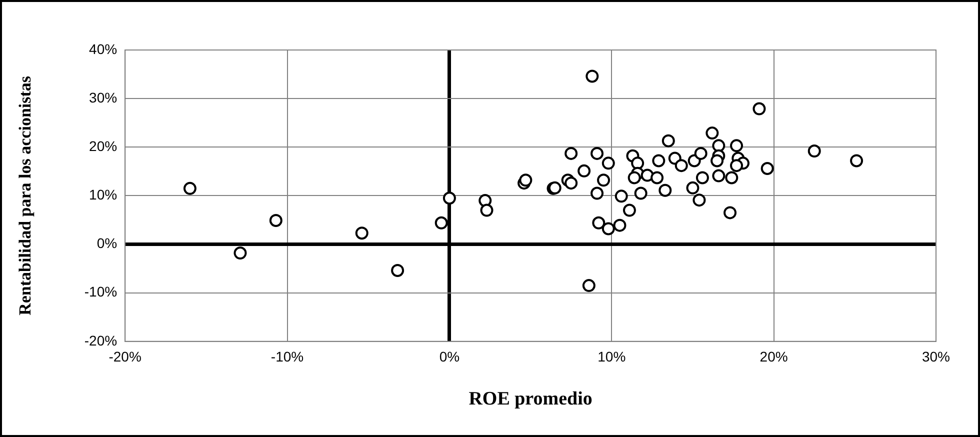  What do you see at coordinates (101, 340) in the screenshot?
I see `y-tick-label: -20%` at bounding box center [101, 340].